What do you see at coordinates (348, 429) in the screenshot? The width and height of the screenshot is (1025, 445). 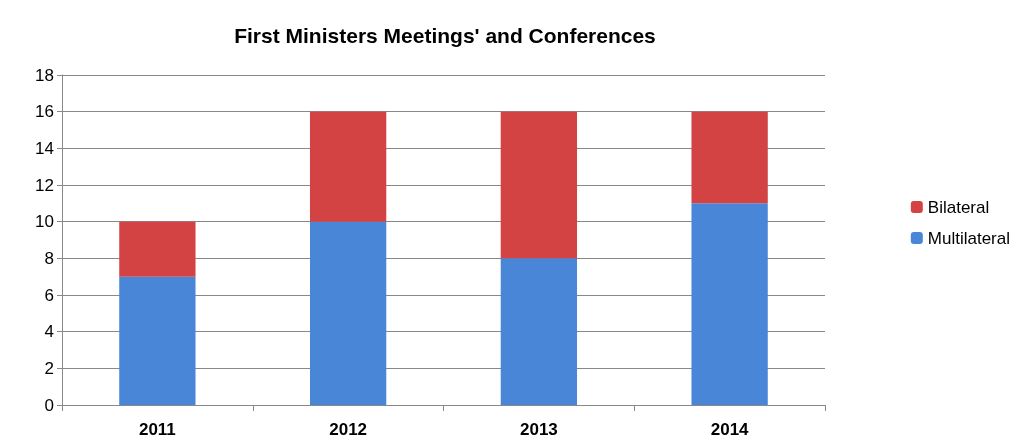 I see `x-tick-label: 2012` at bounding box center [348, 429].